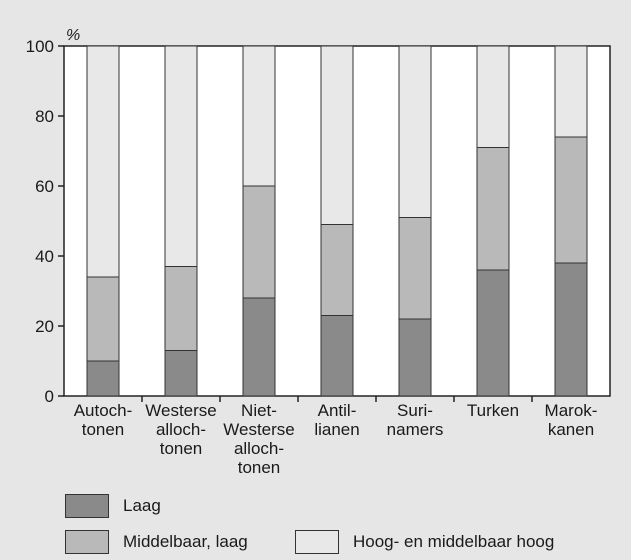 The image size is (631, 560). Describe the element at coordinates (87, 542) in the screenshot. I see `legend-swatch-middelbaar-laag` at that location.